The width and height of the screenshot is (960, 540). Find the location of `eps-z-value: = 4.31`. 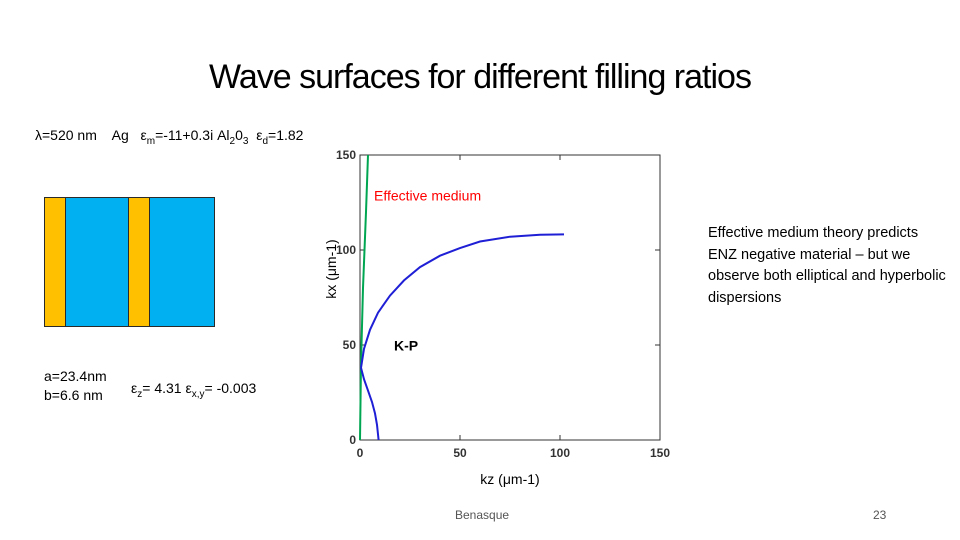

eps-z-value: = 4.31 is located at coordinates (162, 388).